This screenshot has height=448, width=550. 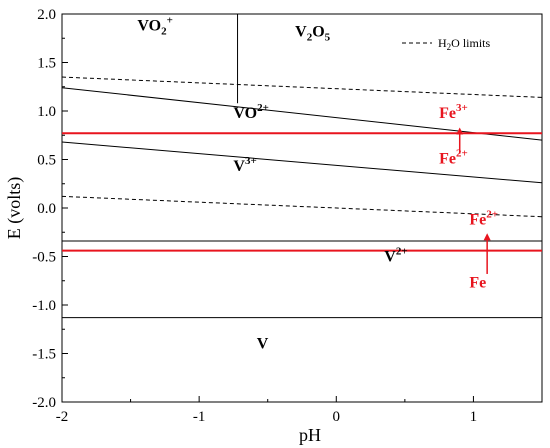 I want to click on x-tick-label: 0, so click(x=337, y=417).